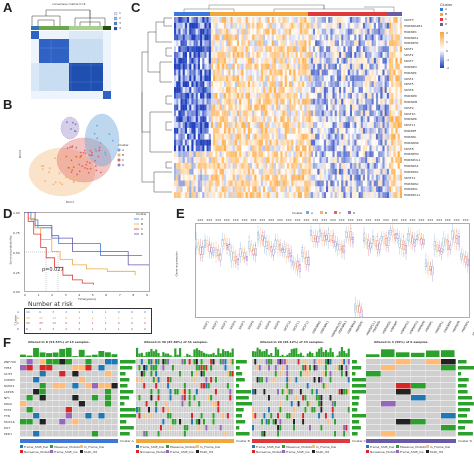 Image resolution: width=474 pixels, height=465 pixels. I want to click on mutation-legend-swatch, so click(197, 451).